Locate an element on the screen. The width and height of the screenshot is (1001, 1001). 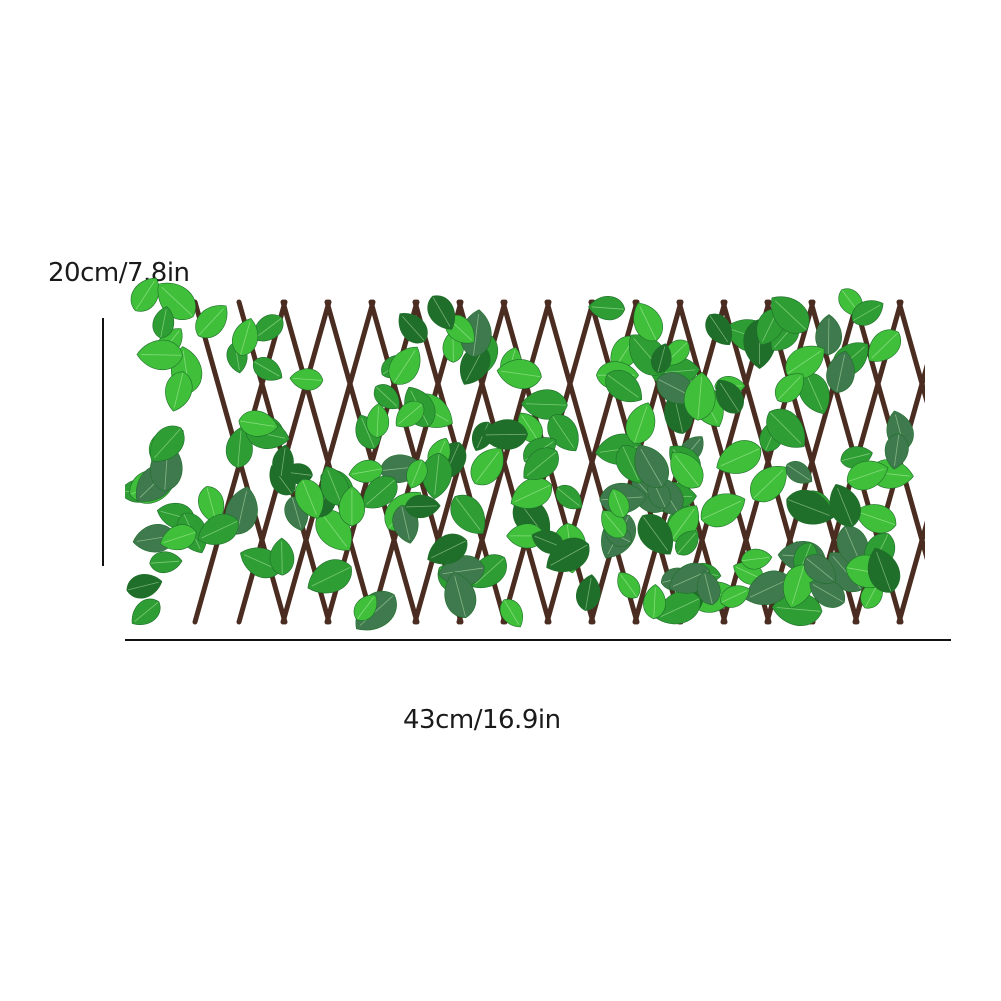
width-dimension-line is located at coordinates (538, 640).